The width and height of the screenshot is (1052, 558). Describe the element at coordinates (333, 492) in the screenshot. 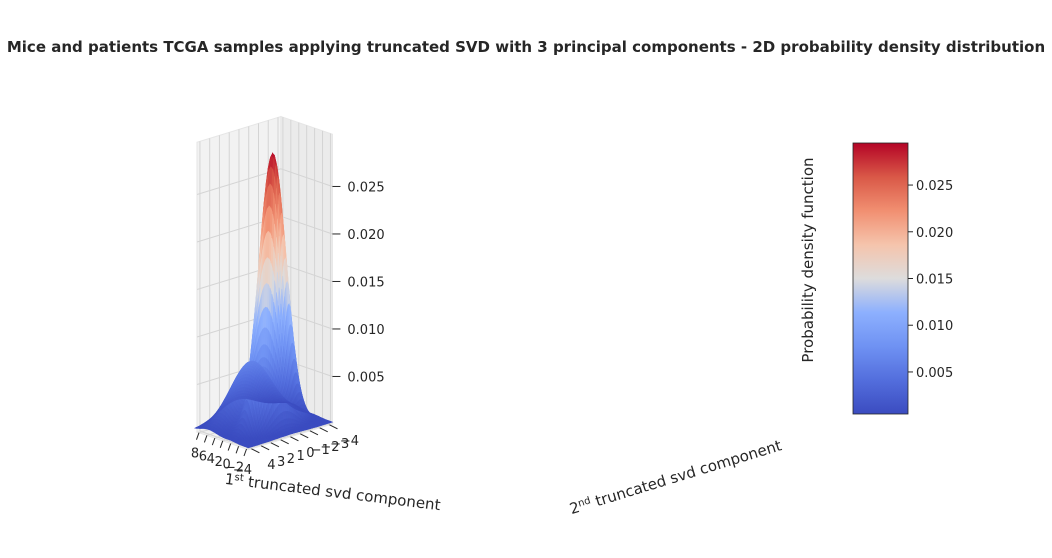

I see `x-axis-label: 1st truncated svd component` at that location.